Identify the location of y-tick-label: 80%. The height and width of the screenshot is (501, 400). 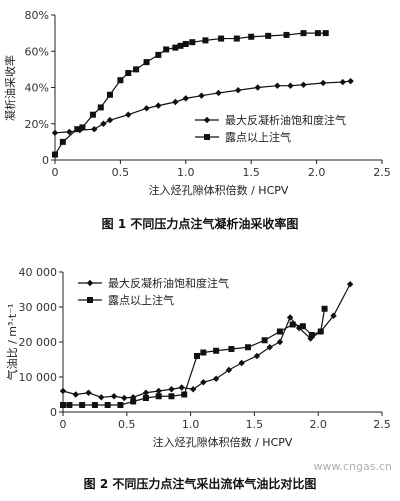
(37, 15).